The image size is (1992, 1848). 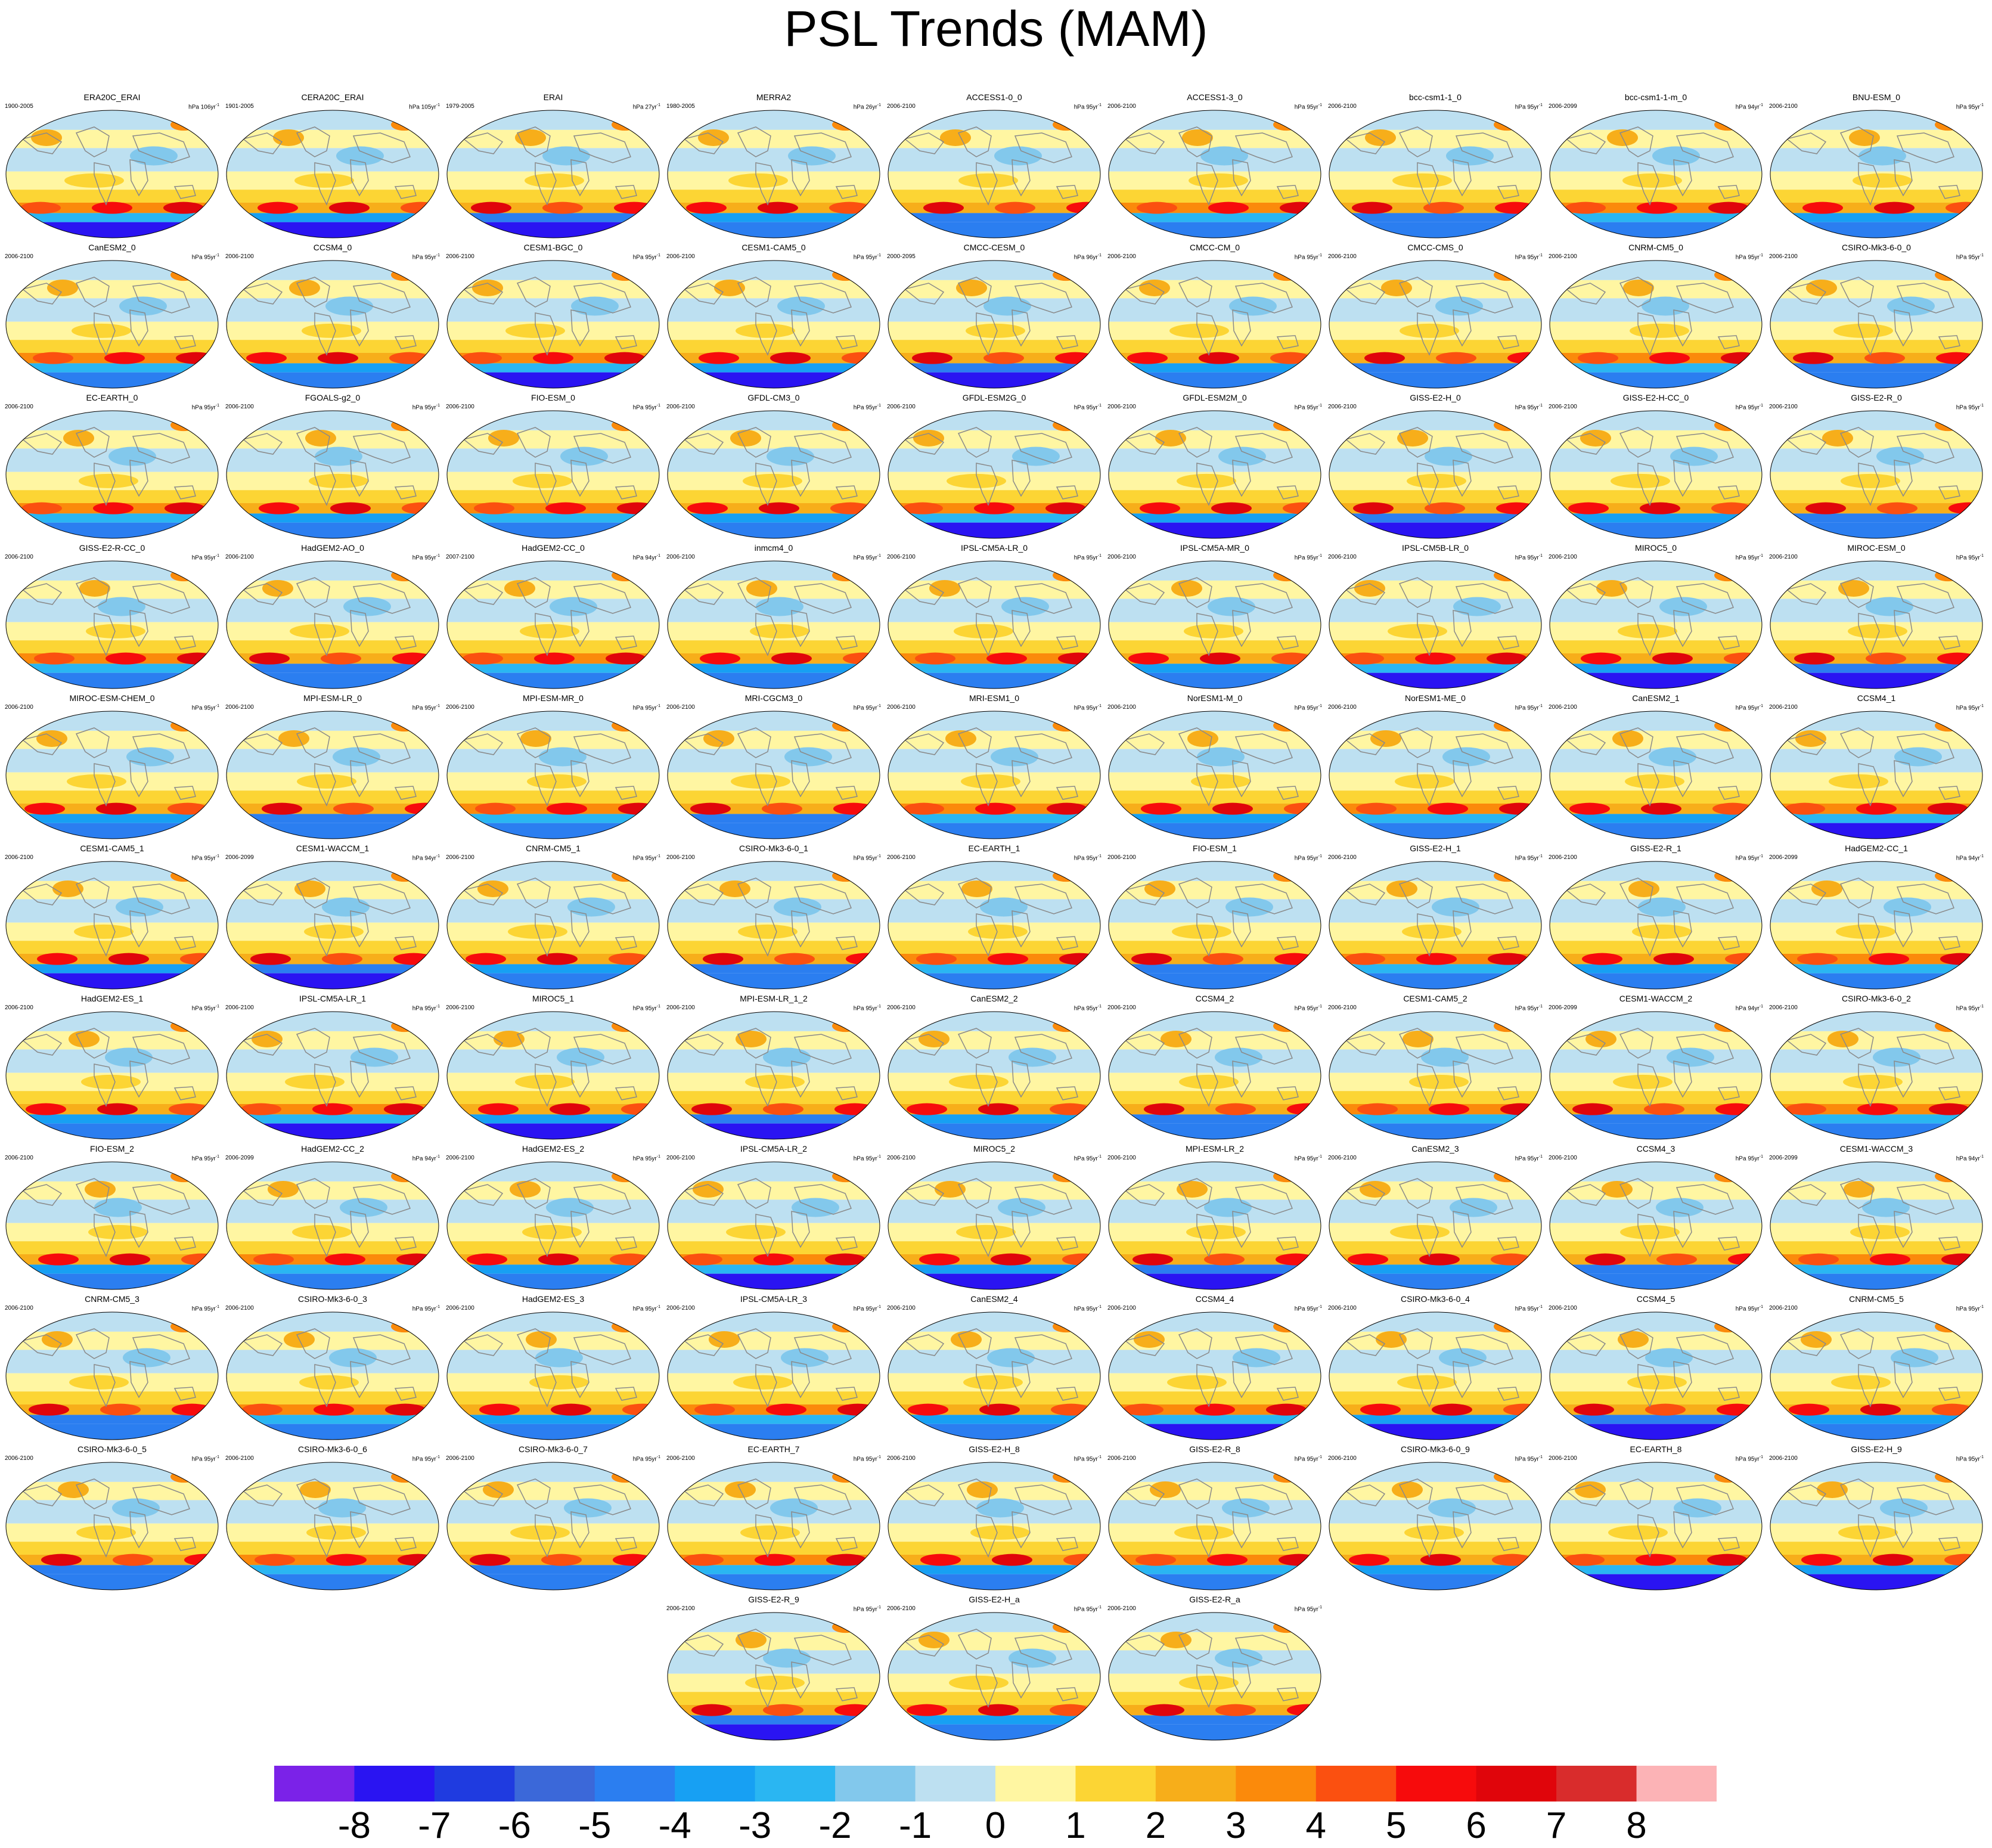 I want to click on panel-title: CESM1-WACCM_1, so click(x=333, y=848).